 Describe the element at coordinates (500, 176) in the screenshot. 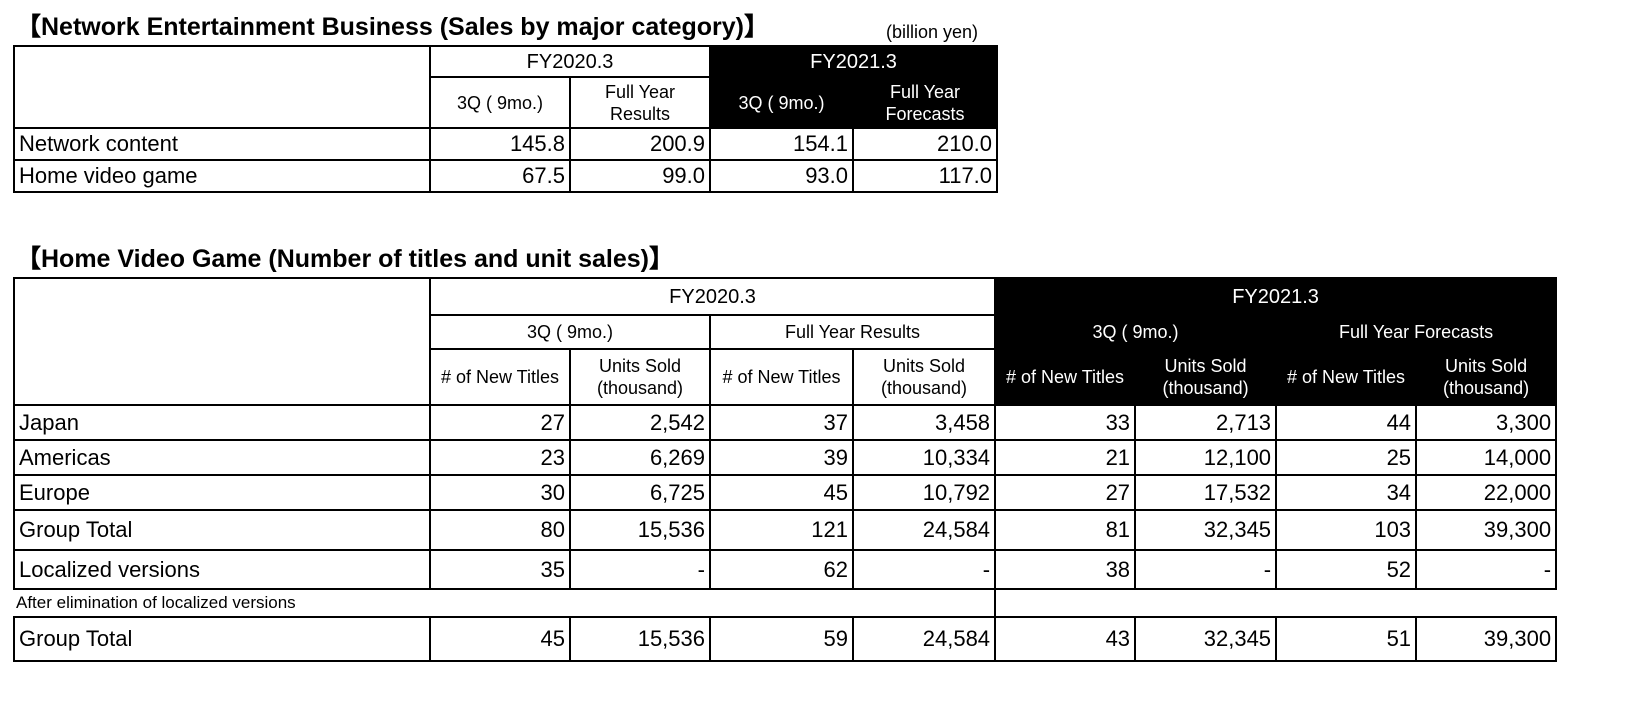

I see `cell-value: 67.5` at that location.